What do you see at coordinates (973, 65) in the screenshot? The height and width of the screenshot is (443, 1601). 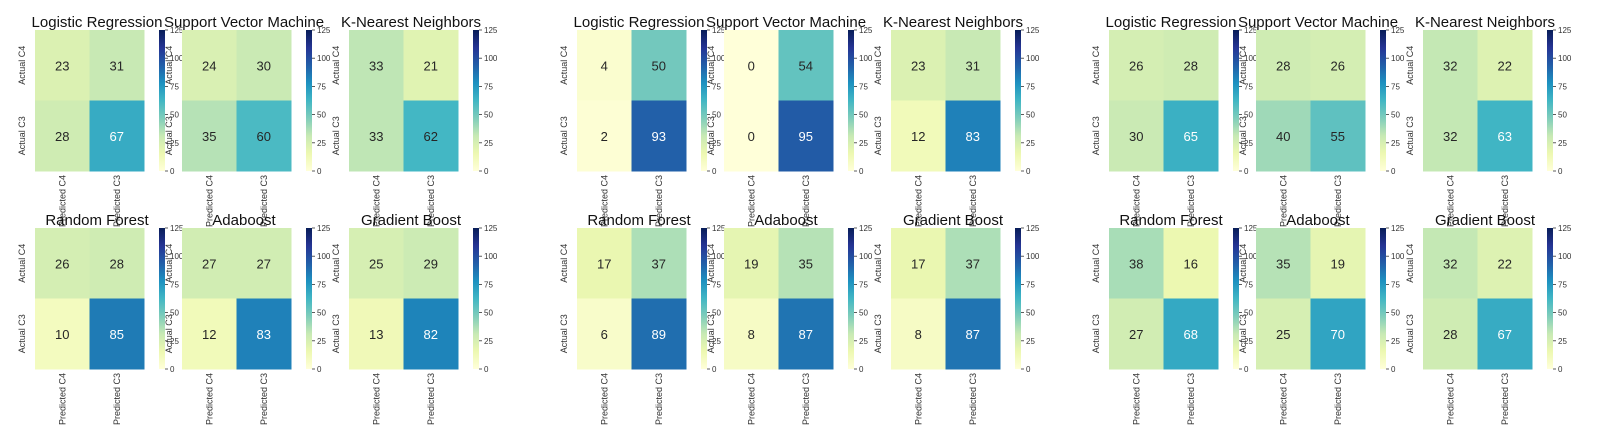 I see `cell-value-label: 31` at bounding box center [973, 65].